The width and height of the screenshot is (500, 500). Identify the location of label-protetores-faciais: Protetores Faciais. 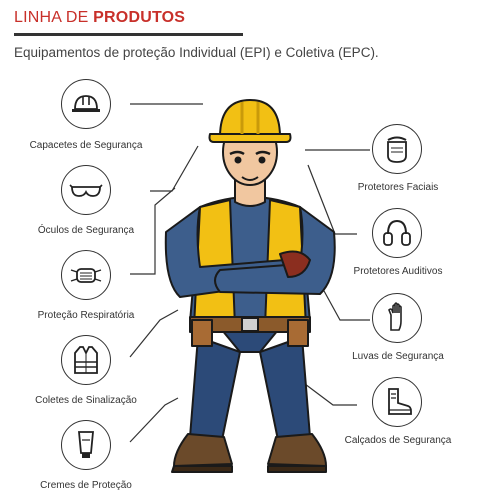
(398, 187).